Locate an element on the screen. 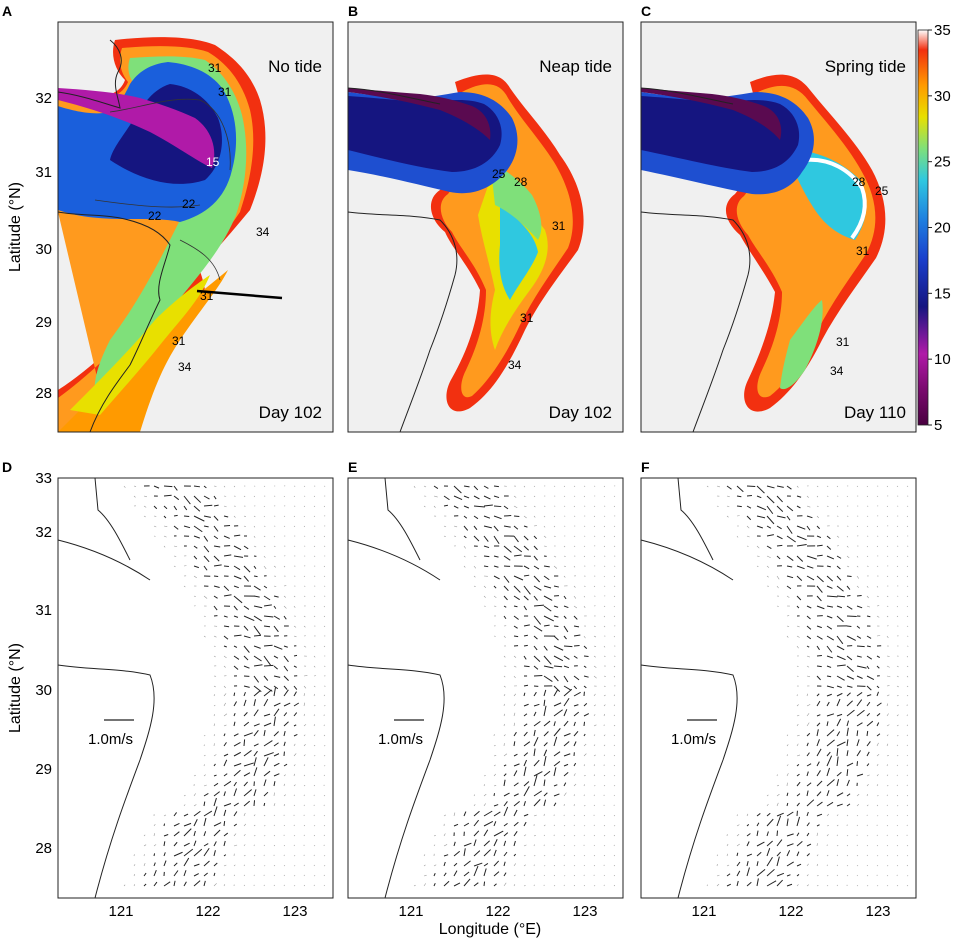 The width and height of the screenshot is (965, 940). panel-d-coast is located at coordinates (106, 688).